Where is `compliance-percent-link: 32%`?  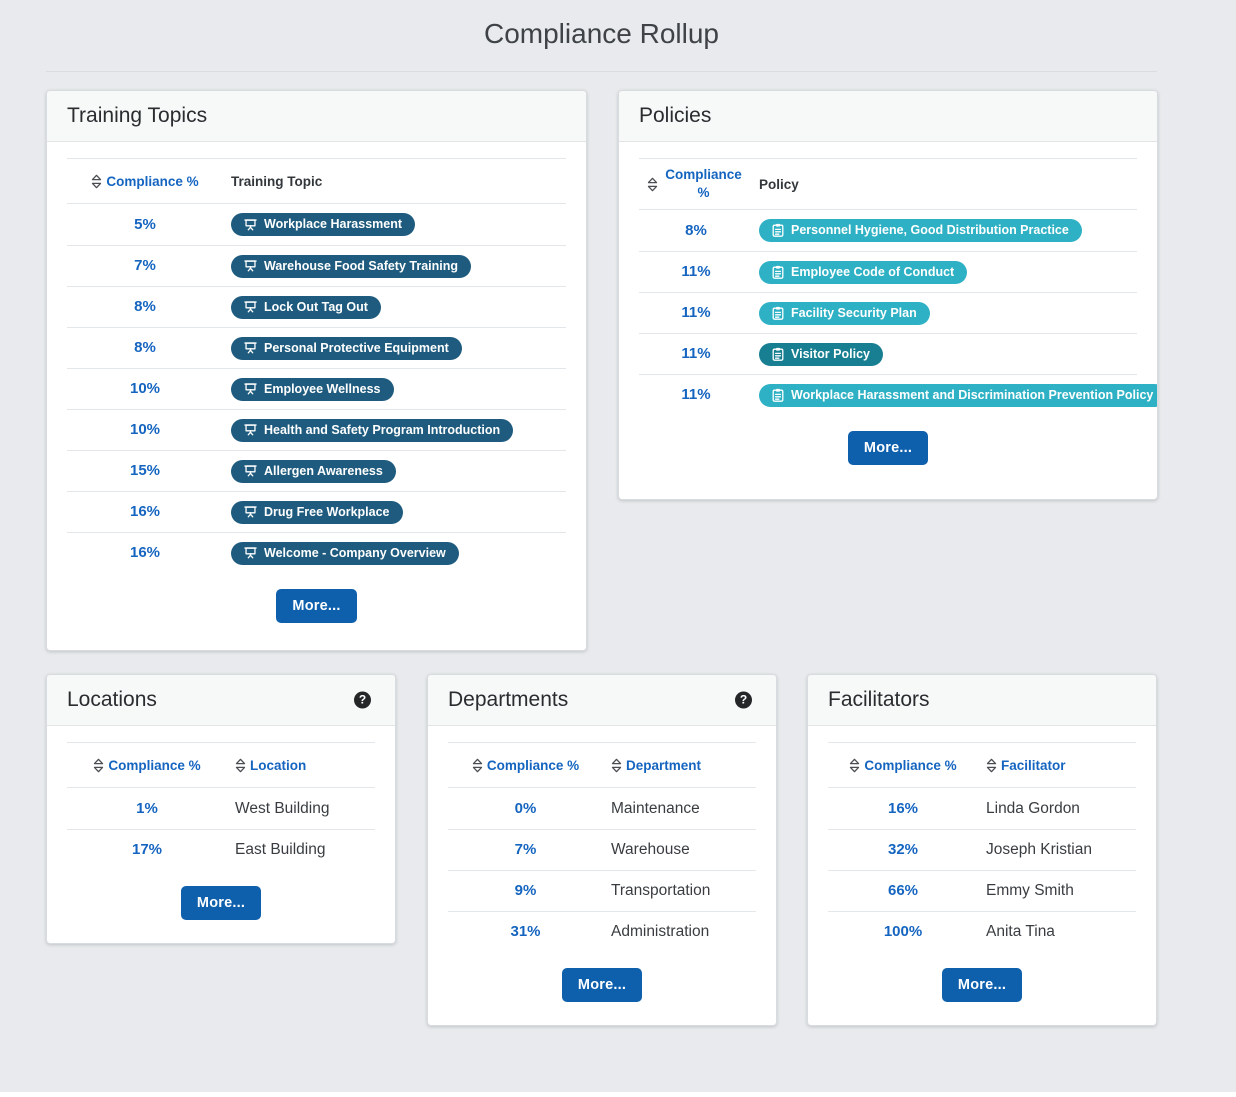
compliance-percent-link: 32% is located at coordinates (903, 849).